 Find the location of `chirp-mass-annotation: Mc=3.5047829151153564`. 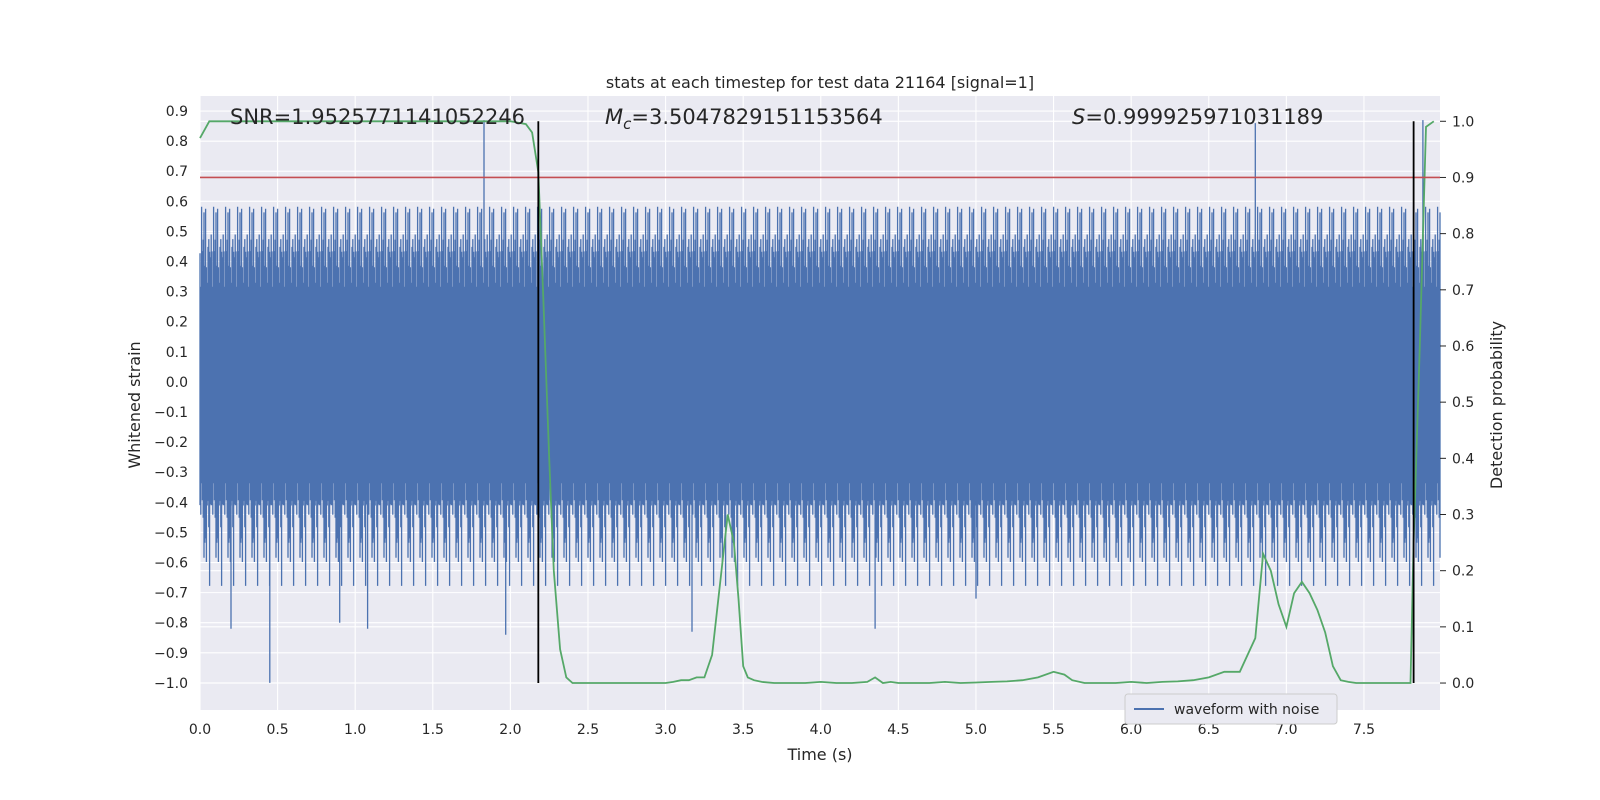

chirp-mass-annotation: Mc=3.5047829151153564 is located at coordinates (744, 119).